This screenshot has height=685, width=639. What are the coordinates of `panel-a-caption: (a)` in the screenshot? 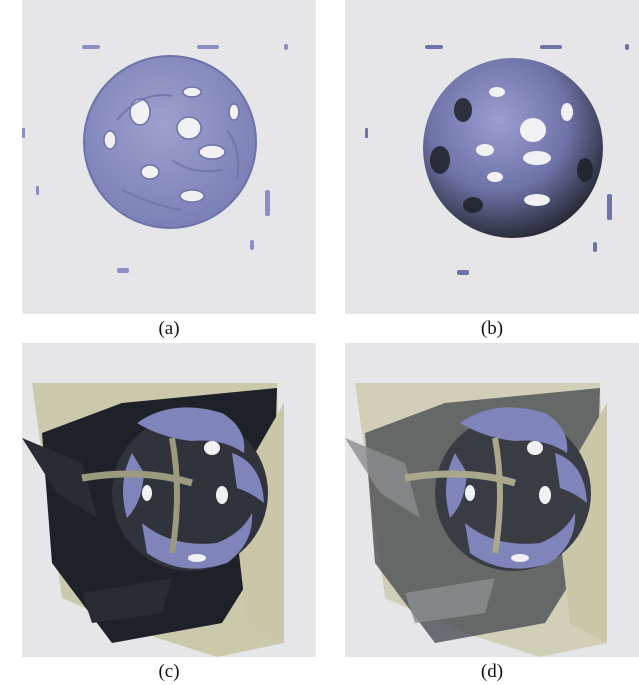 It's located at (169, 328).